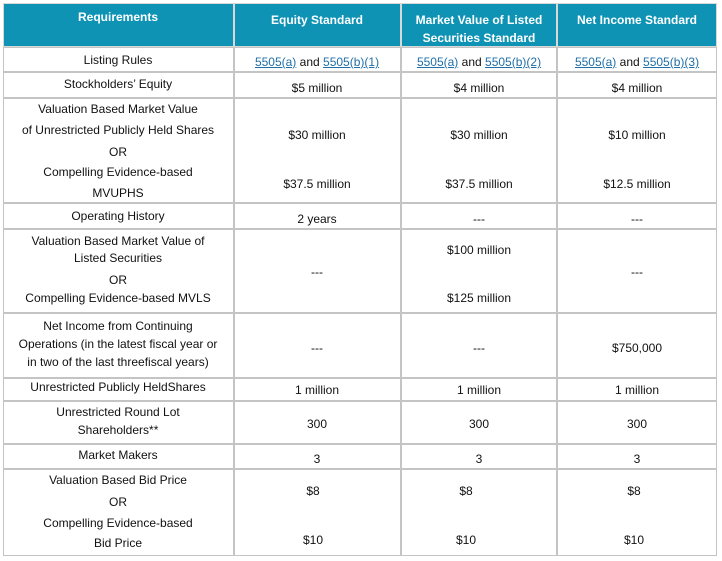 The width and height of the screenshot is (722, 561). Describe the element at coordinates (313, 540) in the screenshot. I see `cell-value: $10` at that location.